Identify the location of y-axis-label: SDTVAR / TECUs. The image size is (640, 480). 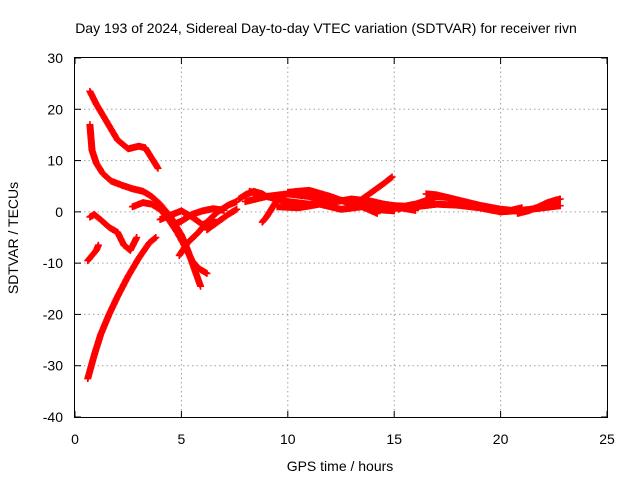
(13, 238).